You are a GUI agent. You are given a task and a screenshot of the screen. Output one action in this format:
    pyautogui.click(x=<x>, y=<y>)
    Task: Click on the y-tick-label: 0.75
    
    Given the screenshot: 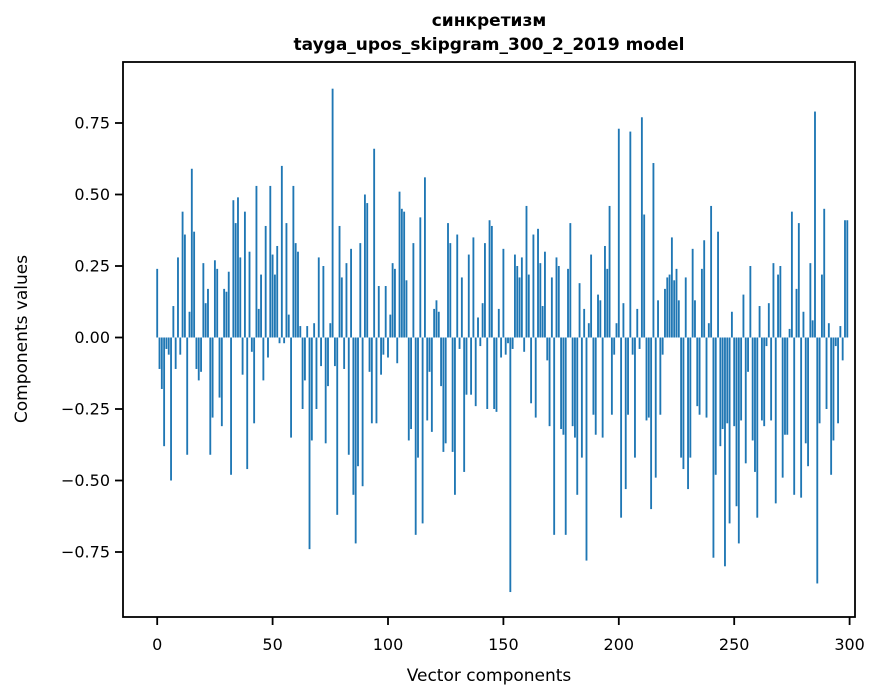 What is the action you would take?
    pyautogui.click(x=92, y=123)
    